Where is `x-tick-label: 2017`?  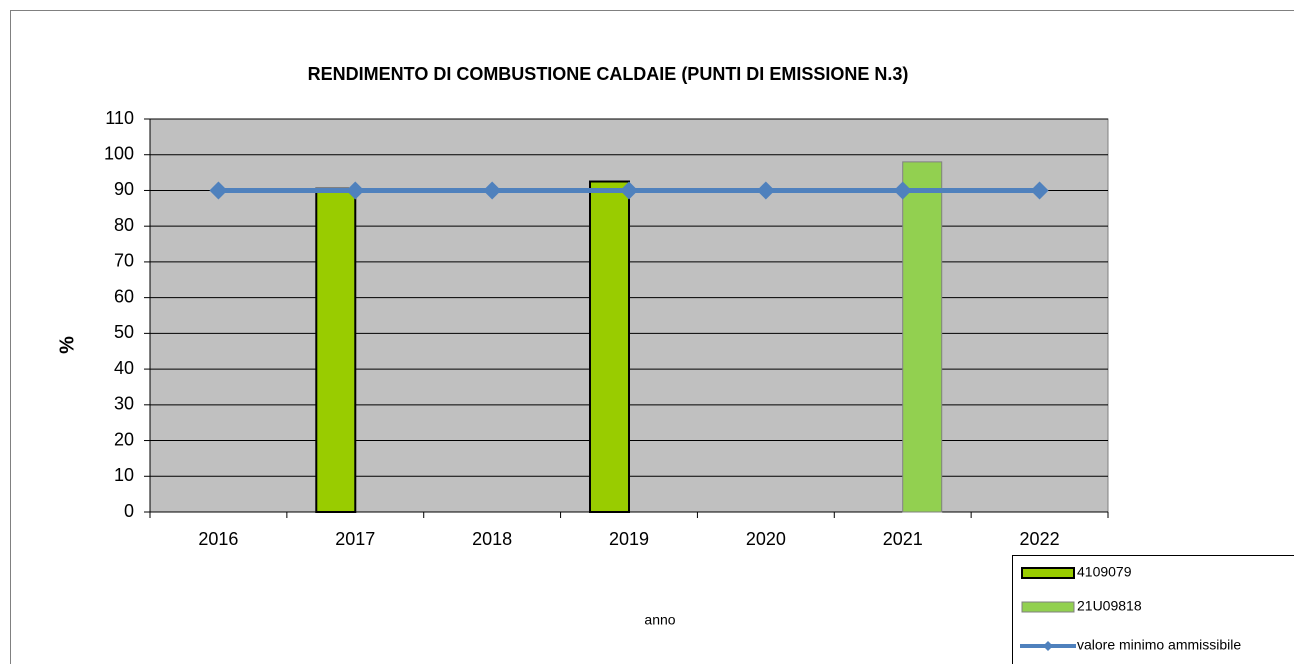
x-tick-label: 2017 is located at coordinates (355, 539).